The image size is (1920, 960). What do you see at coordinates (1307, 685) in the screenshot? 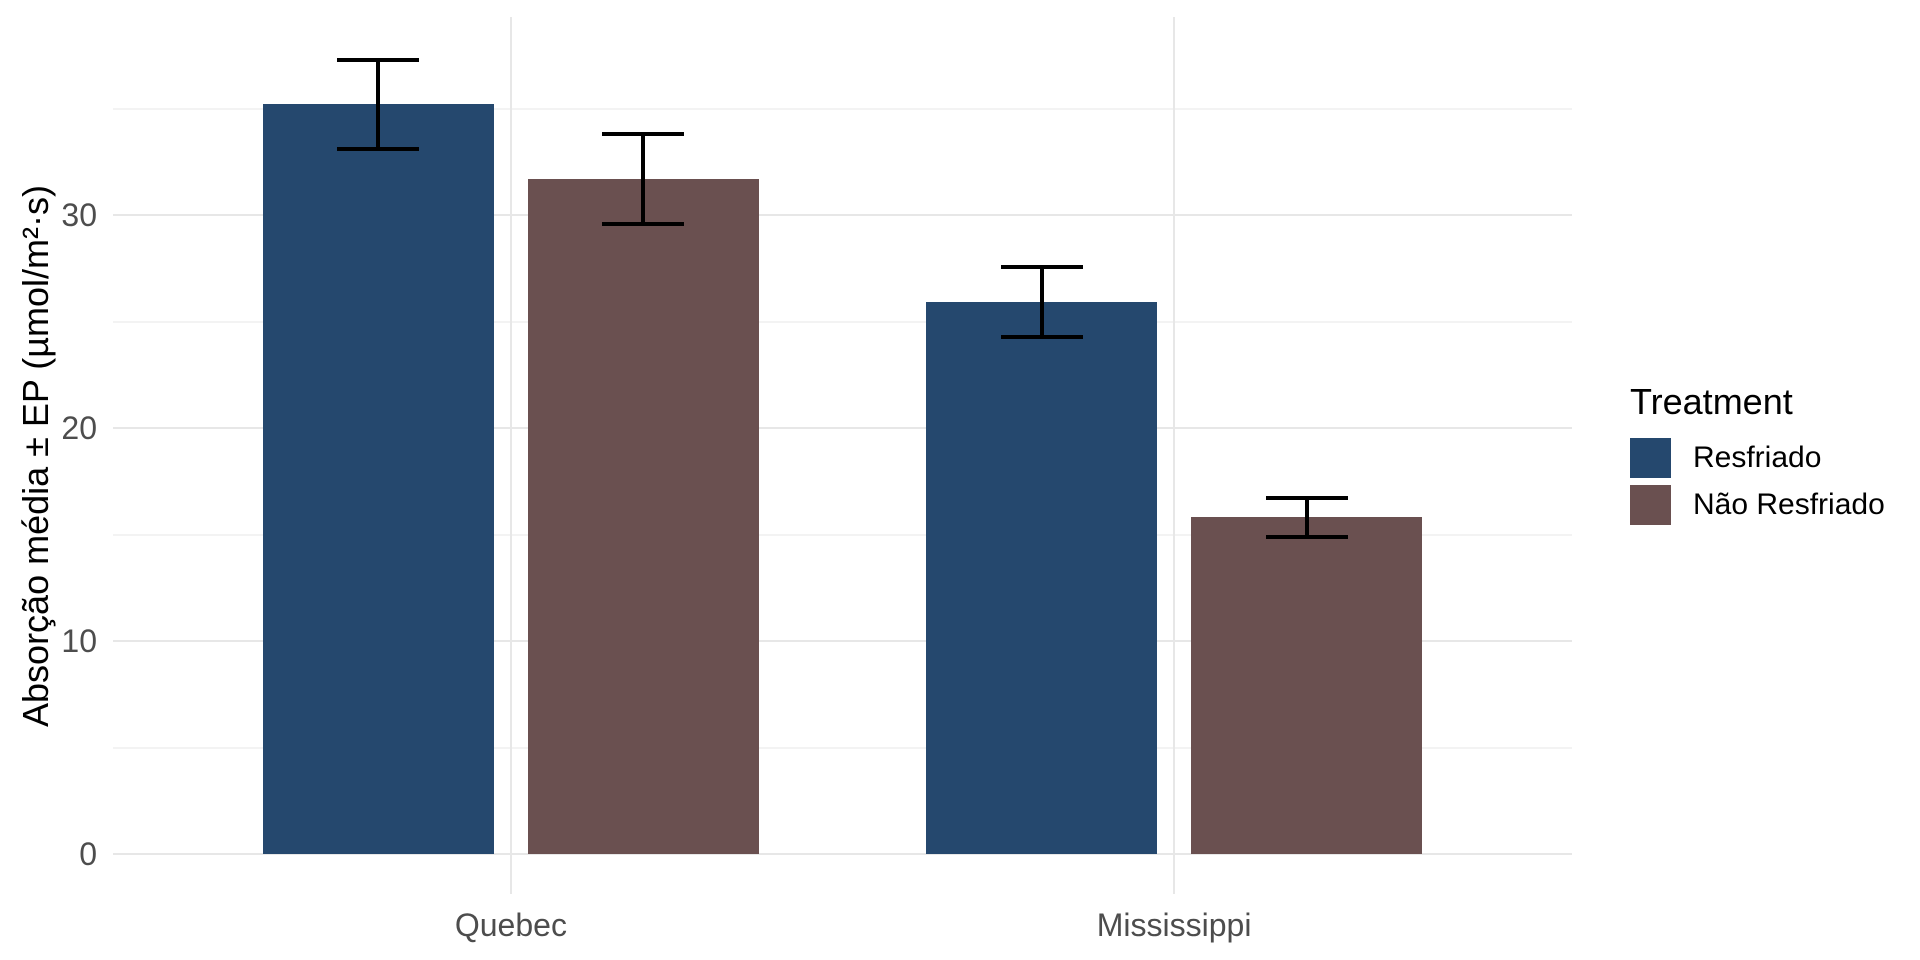
I see `bar-não-resfriado-mississippi` at bounding box center [1307, 685].